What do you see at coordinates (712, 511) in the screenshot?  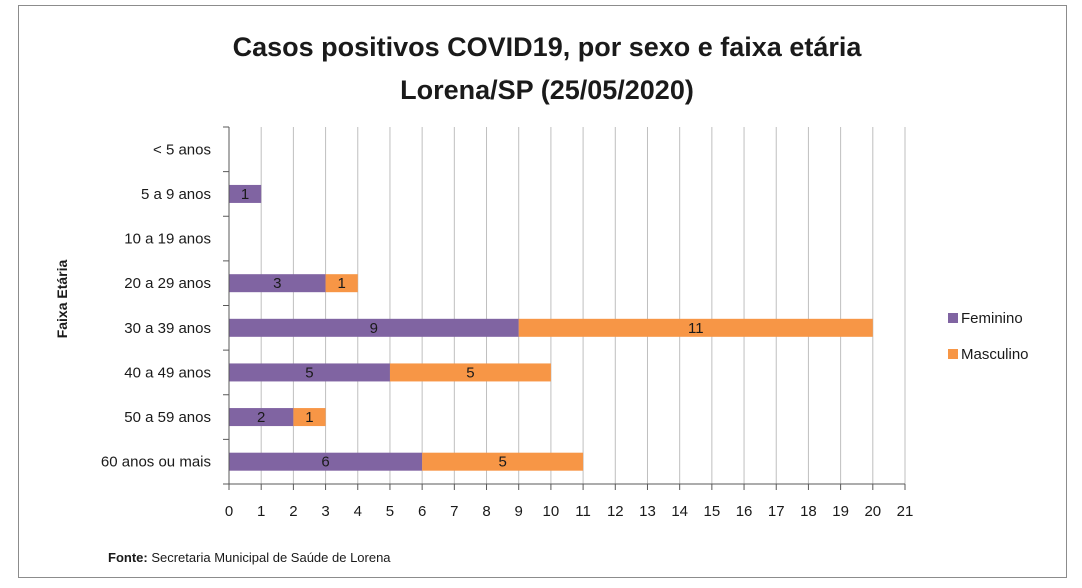 I see `x-tick-label-15: 15` at bounding box center [712, 511].